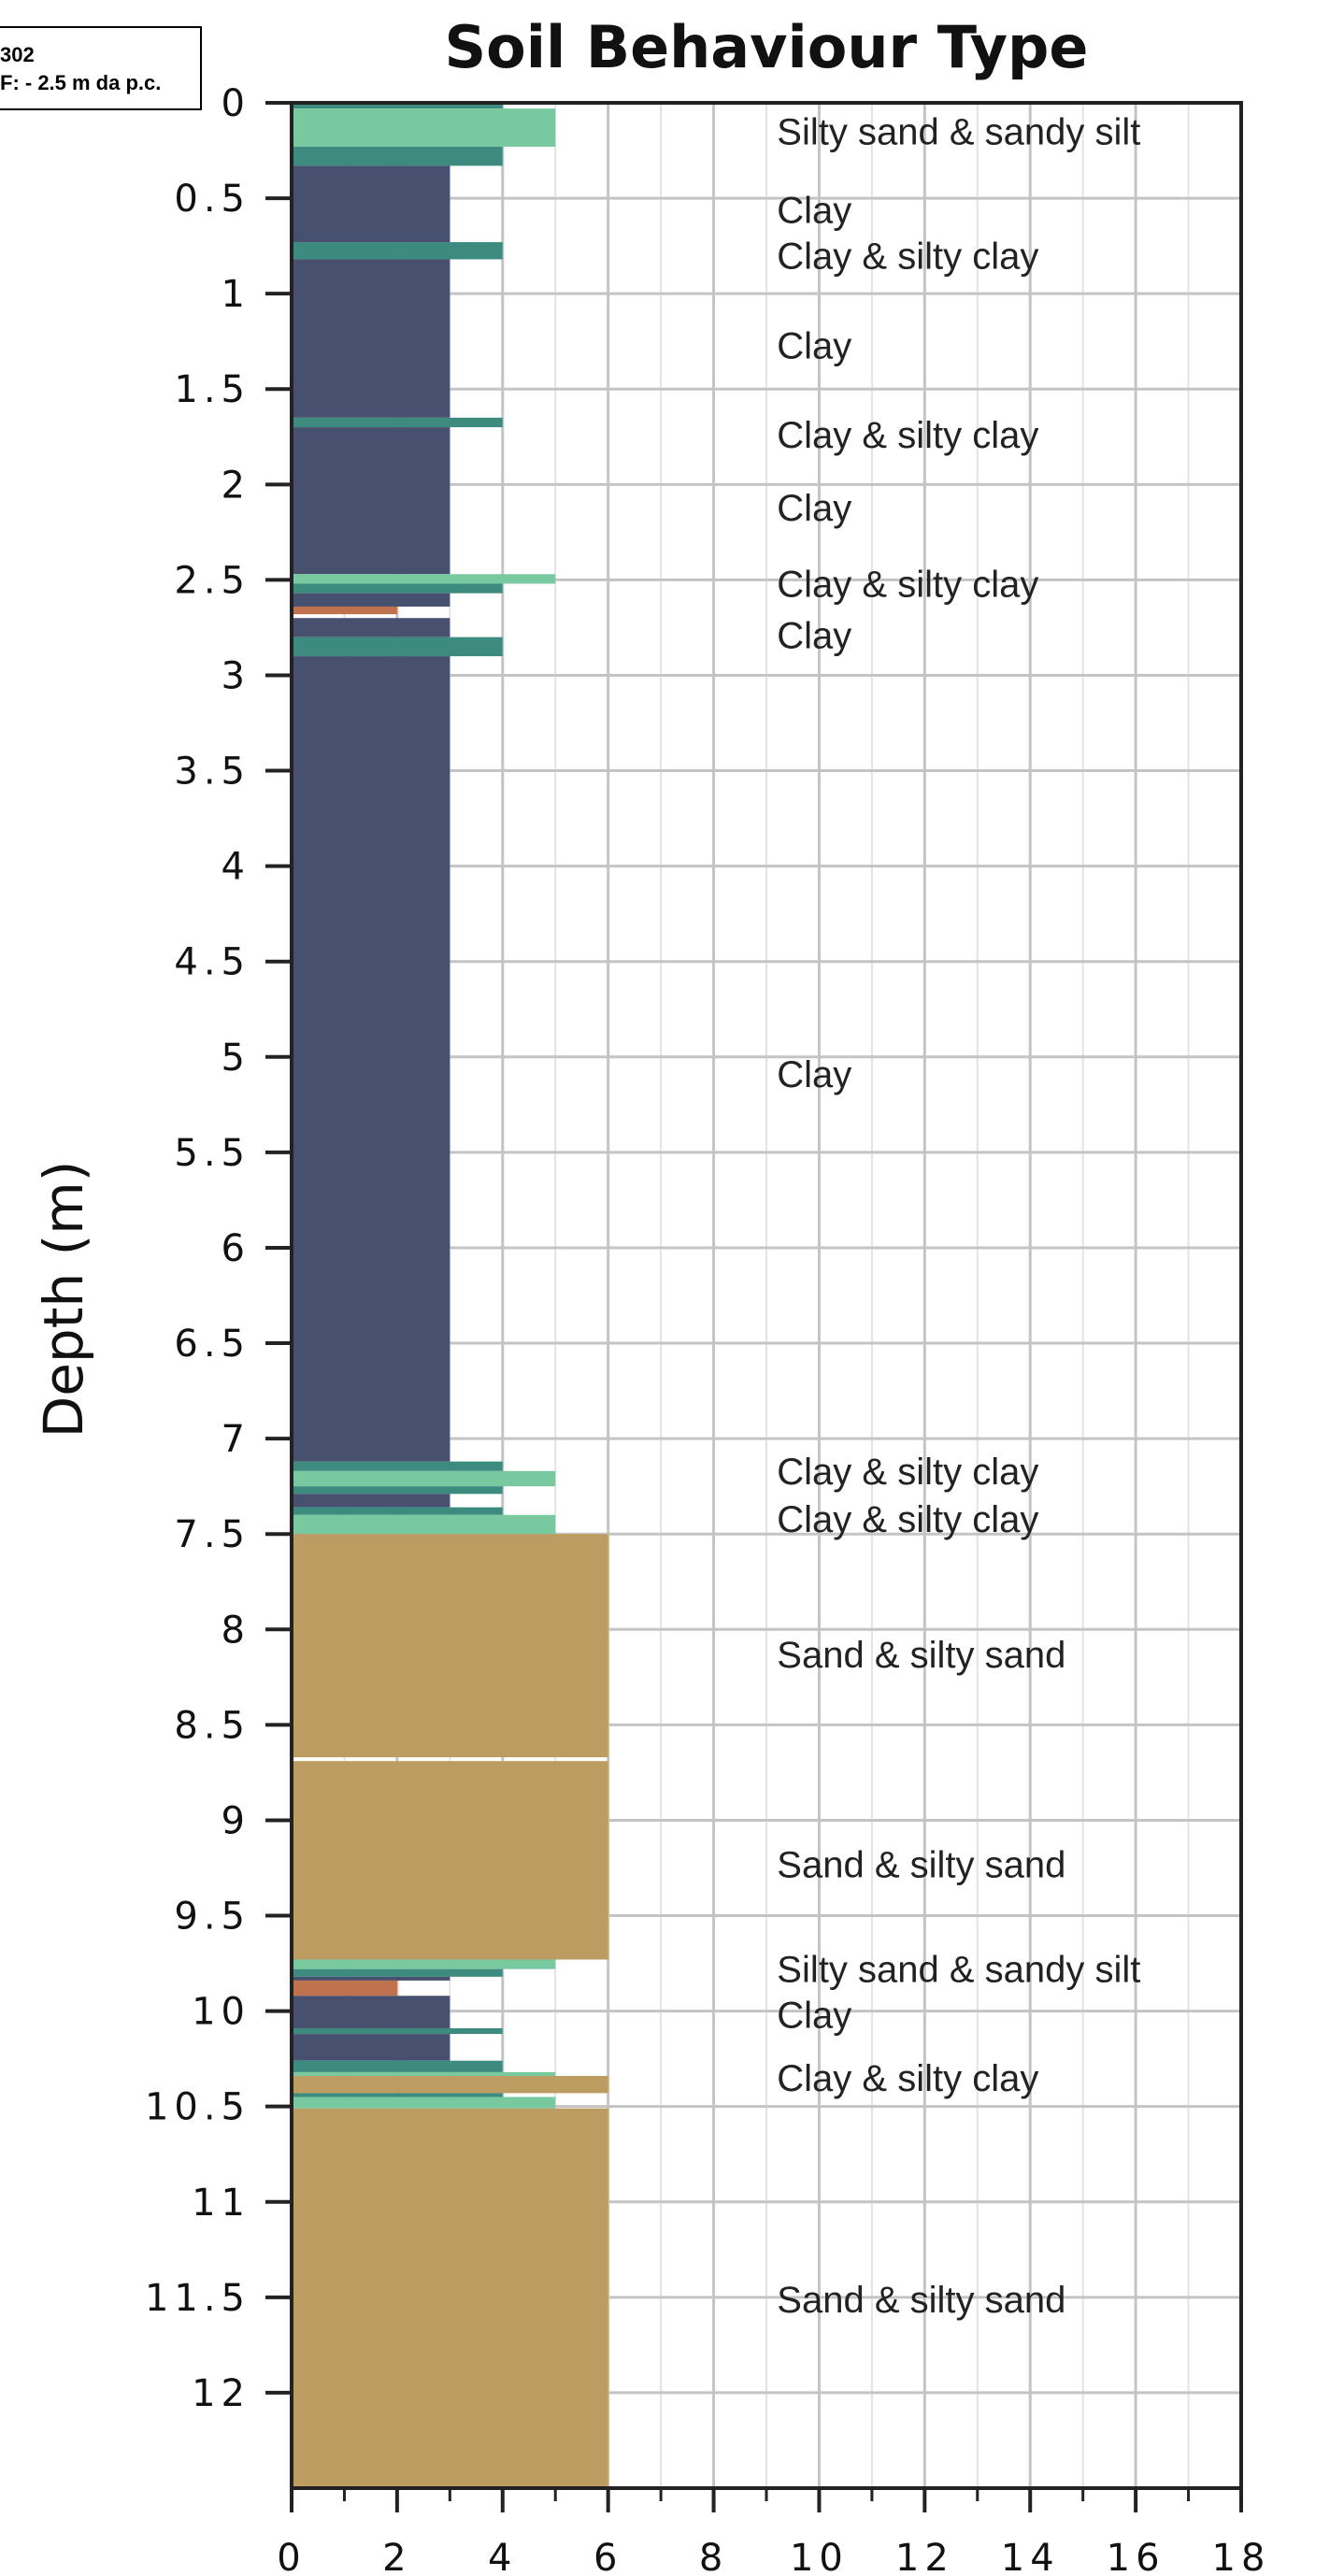  I want to click on y-tick-label: 2.5, so click(212, 580).